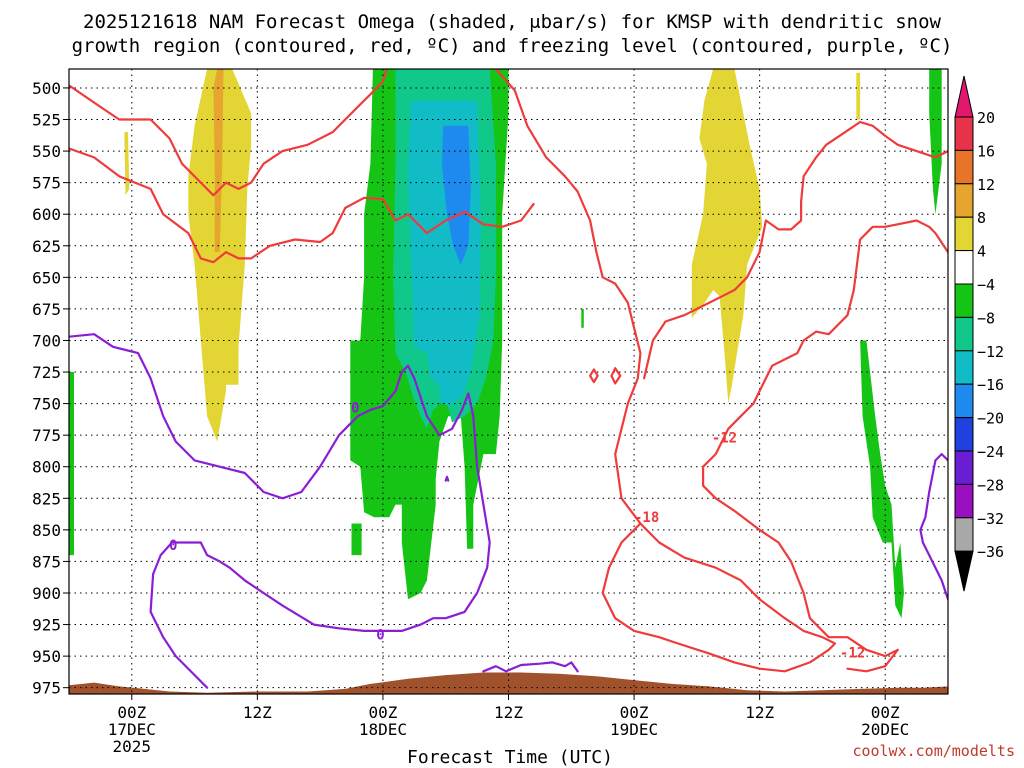 This screenshot has width=1024, height=768. Describe the element at coordinates (824, 446) in the screenshot. I see `dgz-right-lower` at that location.